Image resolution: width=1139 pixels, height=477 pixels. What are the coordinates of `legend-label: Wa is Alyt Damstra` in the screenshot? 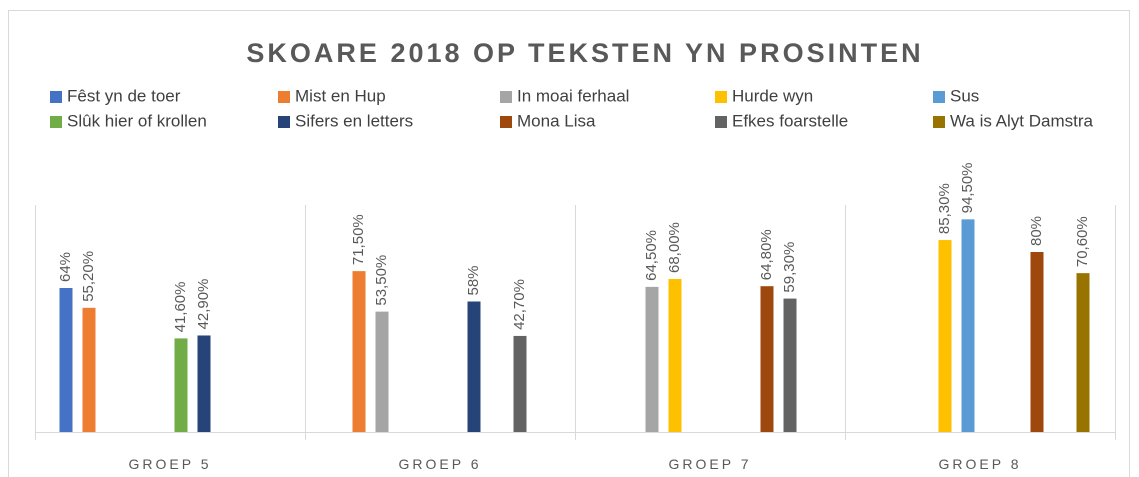 It's located at (1021, 120).